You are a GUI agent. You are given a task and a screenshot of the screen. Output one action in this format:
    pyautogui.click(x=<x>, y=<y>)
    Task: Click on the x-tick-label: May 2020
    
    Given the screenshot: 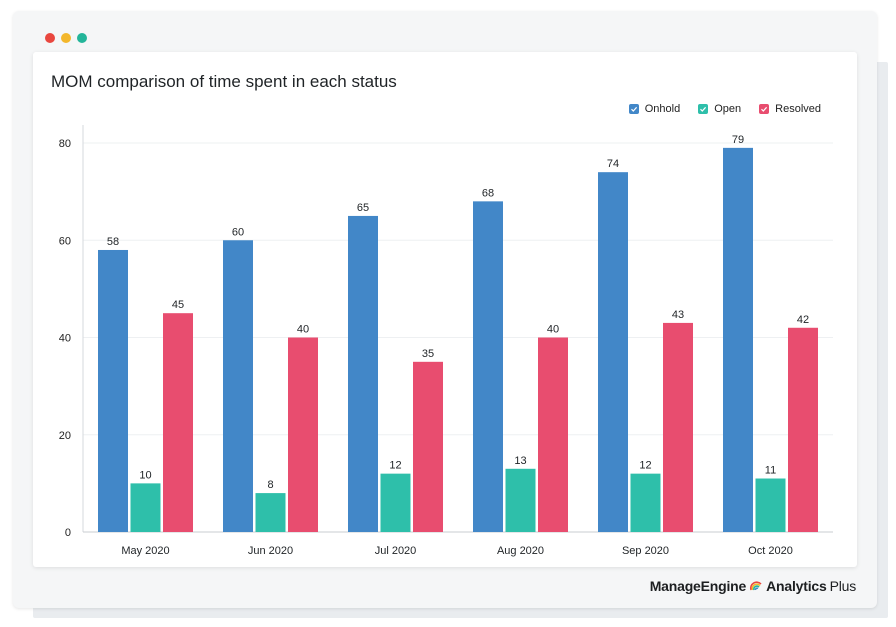 What is the action you would take?
    pyautogui.click(x=145, y=551)
    